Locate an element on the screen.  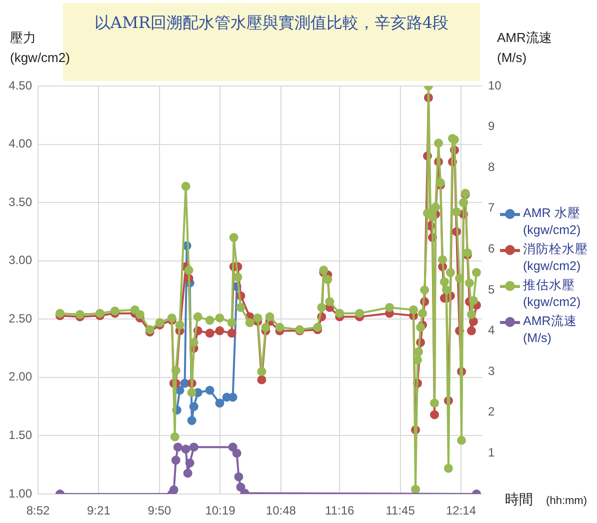
x-tick-label: 11:45 is located at coordinates (401, 511).